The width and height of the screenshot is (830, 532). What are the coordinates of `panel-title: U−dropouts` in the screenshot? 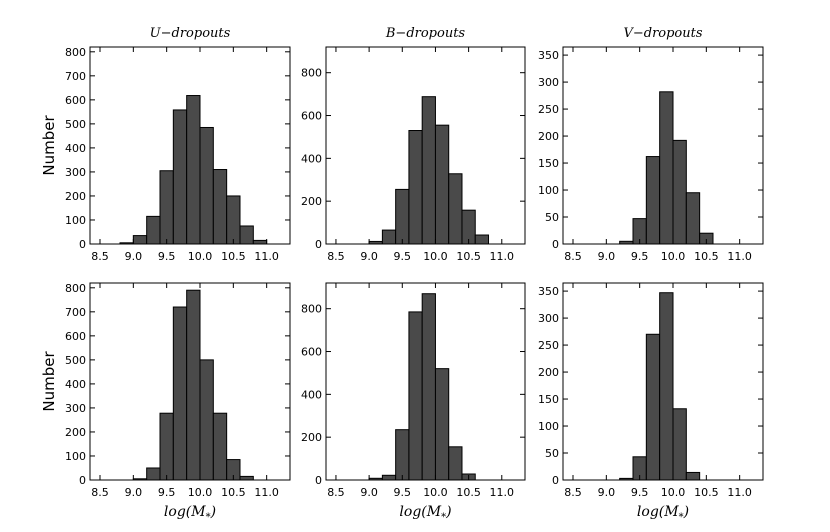 It's located at (190, 33).